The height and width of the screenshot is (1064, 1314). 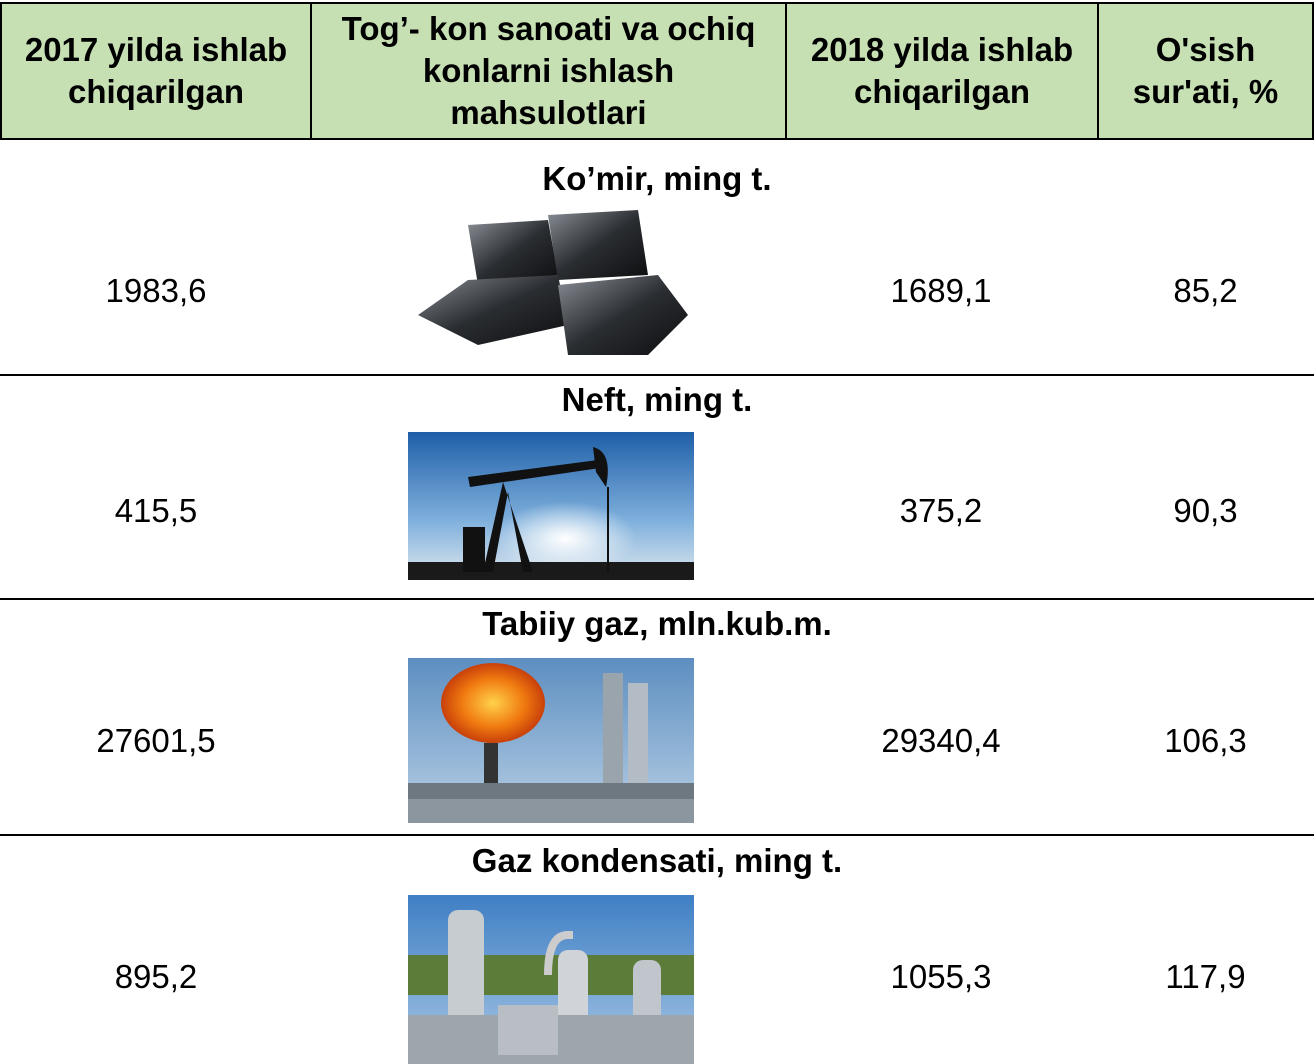 I want to click on condensate-image, so click(x=551, y=979).